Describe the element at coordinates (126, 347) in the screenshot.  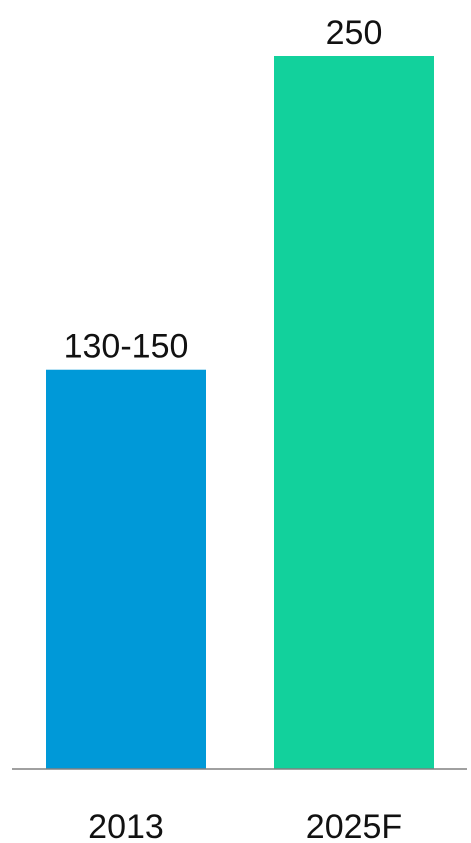
I see `data-label-2013: 130-150` at that location.